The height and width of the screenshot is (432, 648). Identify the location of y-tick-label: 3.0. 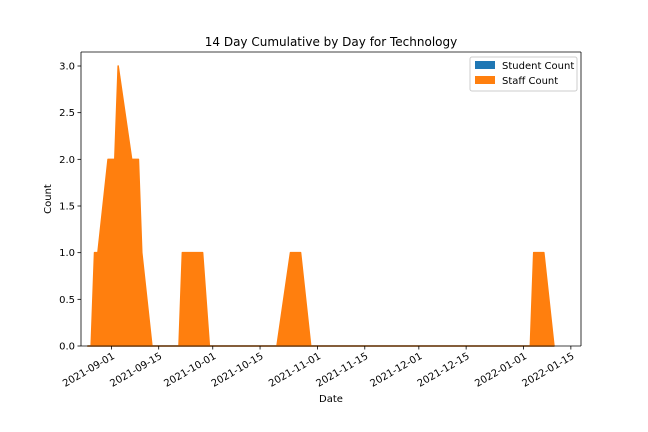
(67, 67).